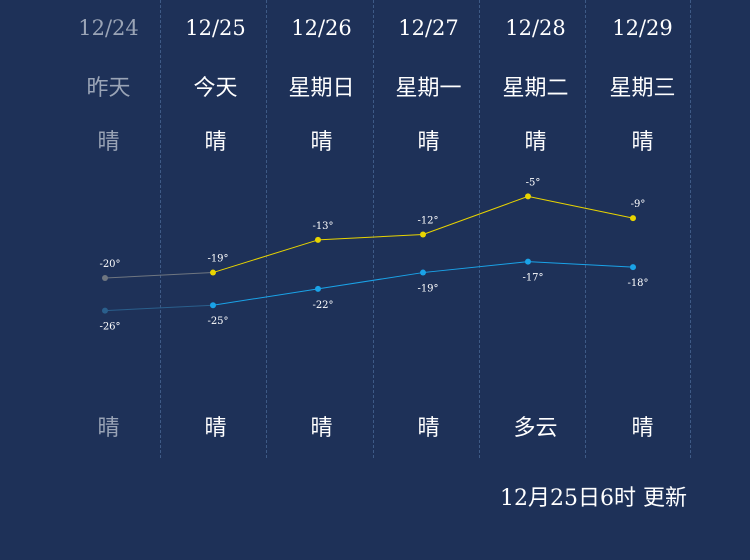 This screenshot has width=750, height=560. Describe the element at coordinates (428, 88) in the screenshot. I see `weekday-label: 星期一` at that location.